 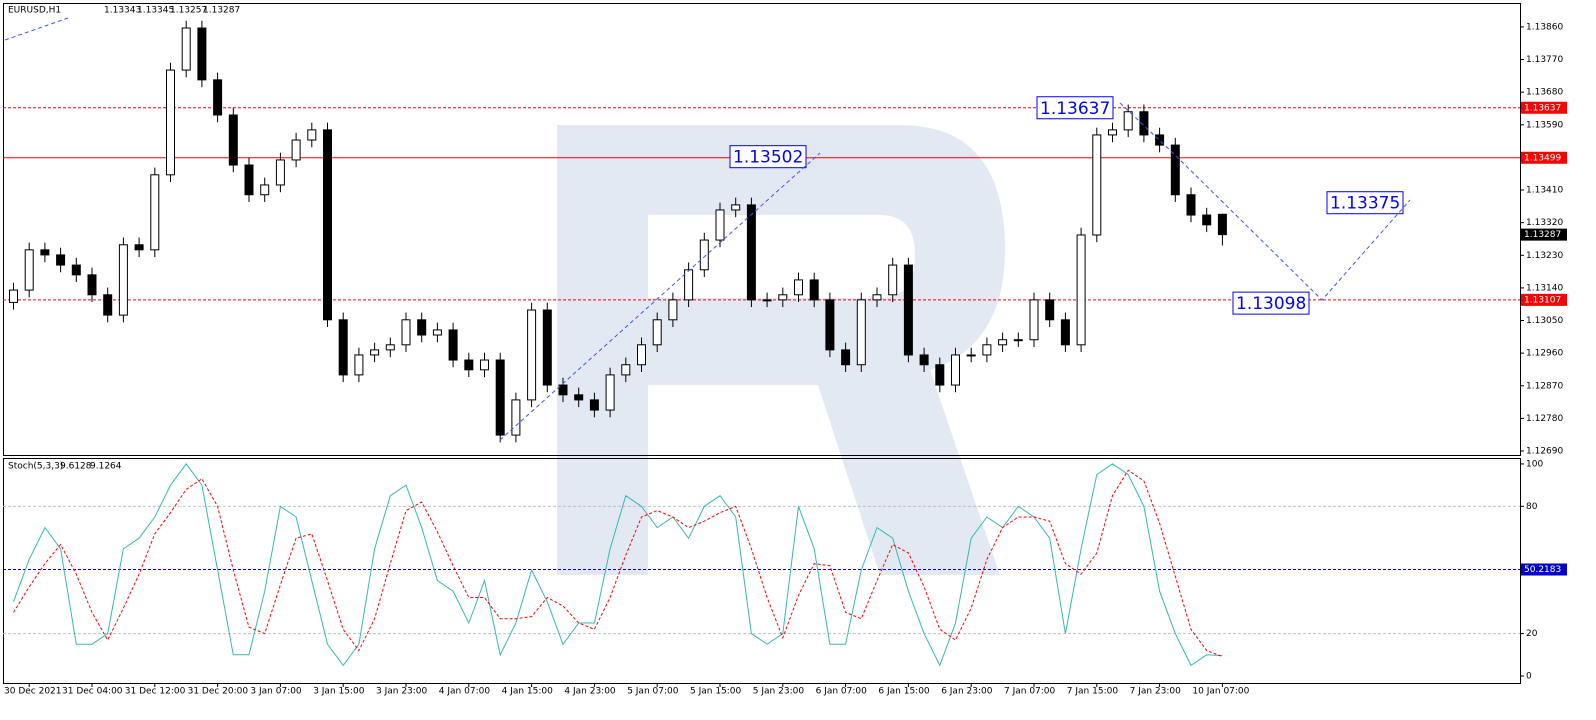 What do you see at coordinates (1365, 204) in the screenshot?
I see `price-annotation: 1.13375` at bounding box center [1365, 204].